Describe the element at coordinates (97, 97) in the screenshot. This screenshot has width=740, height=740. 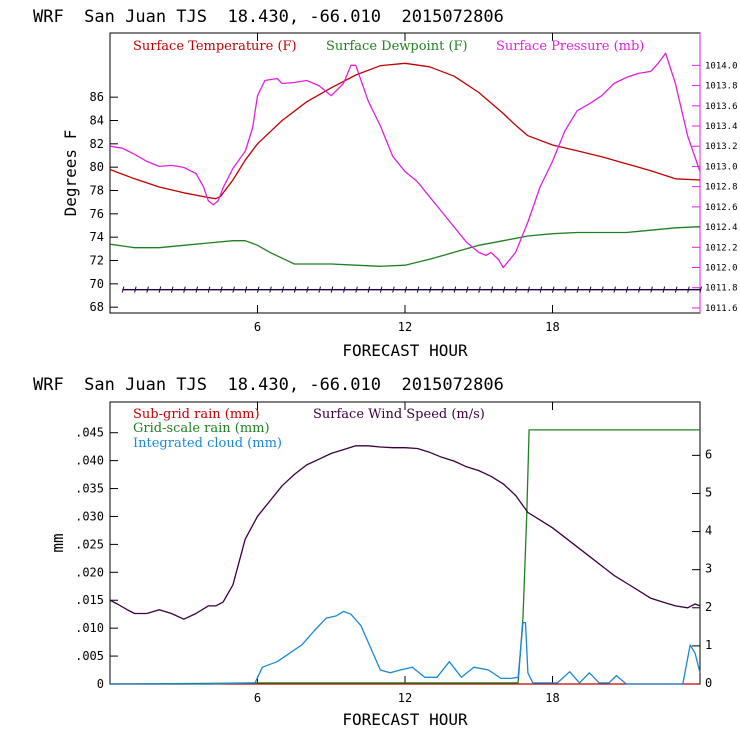
I see `y-tick-label: 86` at that location.